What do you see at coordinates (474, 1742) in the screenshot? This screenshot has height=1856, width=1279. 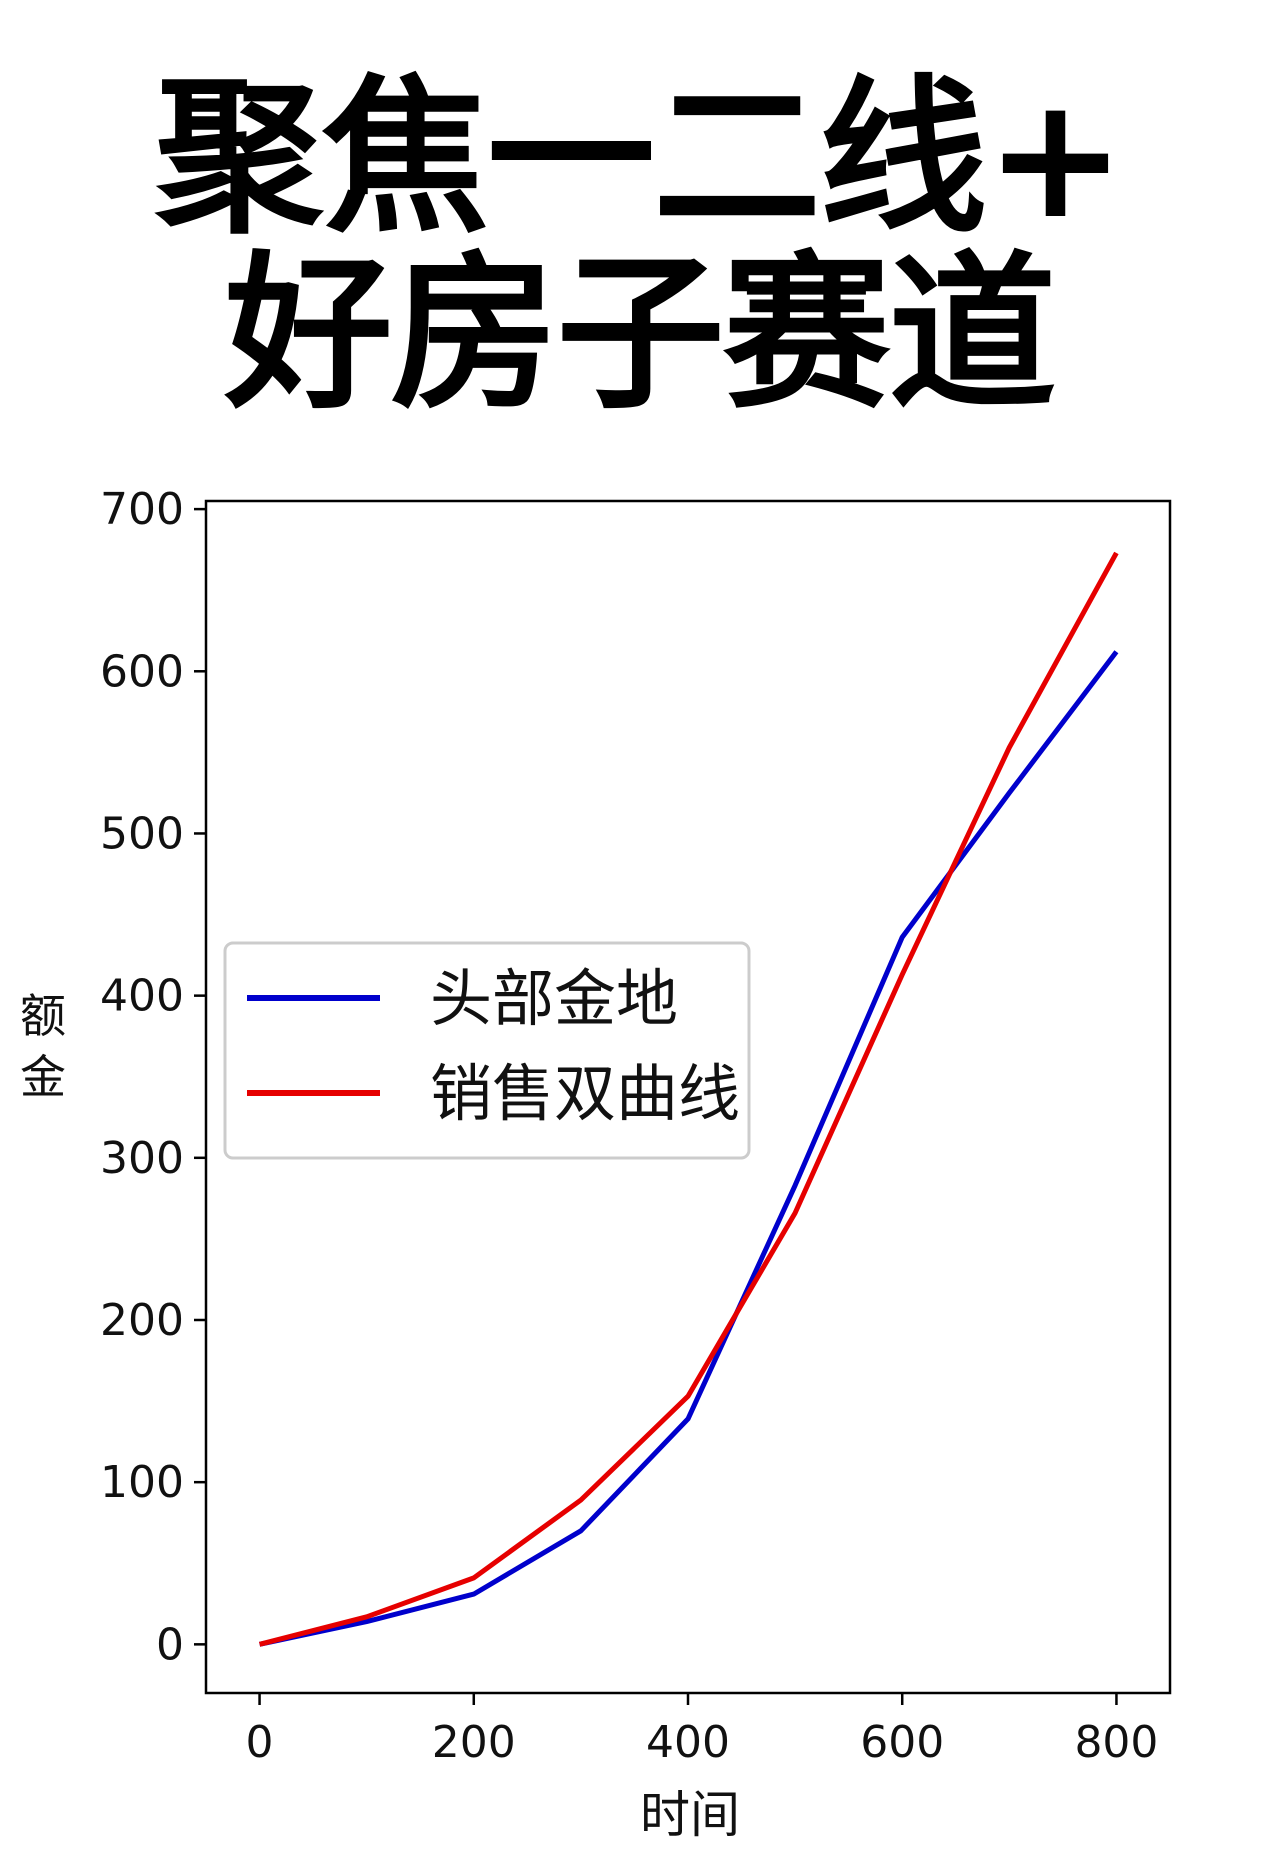 I see `x-tick-label: 200` at bounding box center [474, 1742].